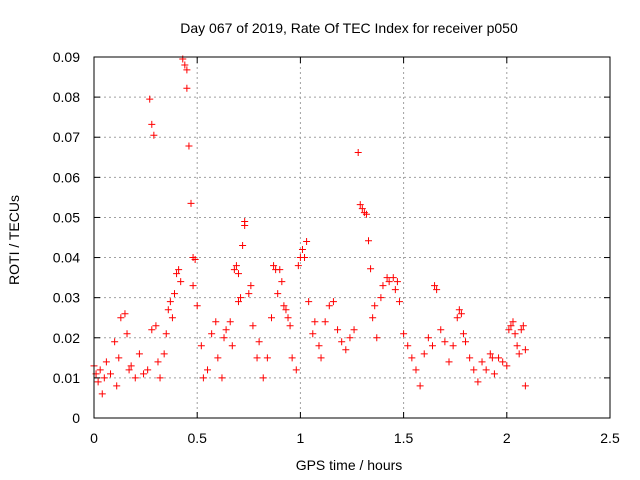  What do you see at coordinates (197, 438) in the screenshot?
I see `x-tick-label: 0.5` at bounding box center [197, 438].